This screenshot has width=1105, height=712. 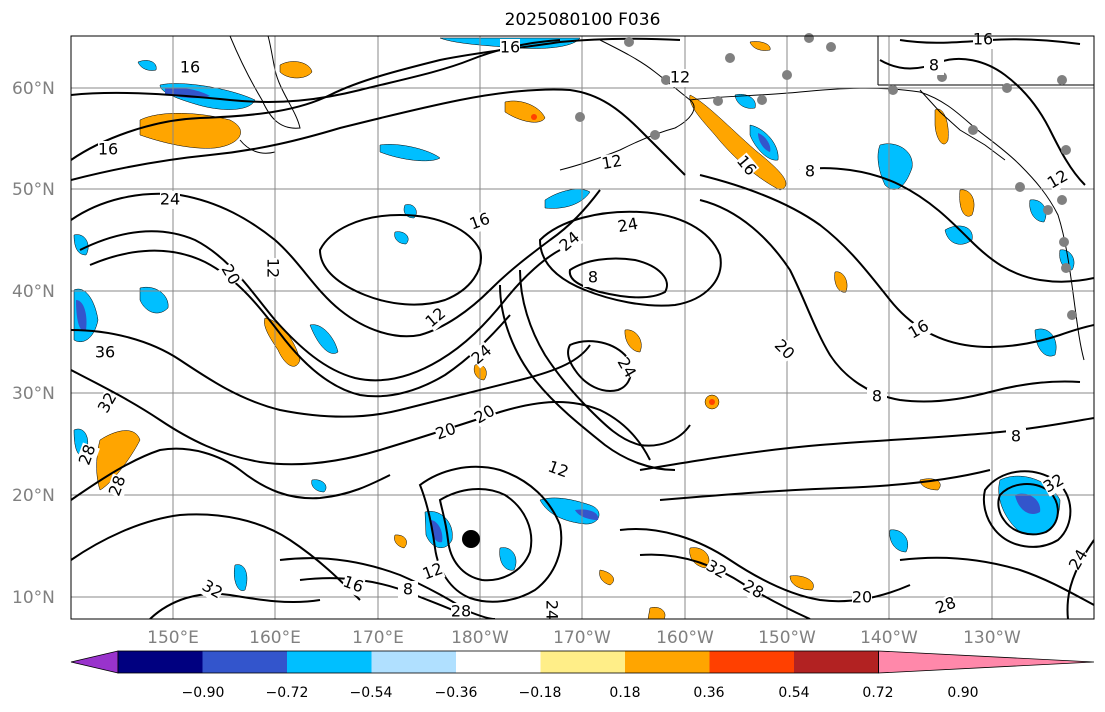 What do you see at coordinates (992, 638) in the screenshot?
I see `lon-label-130w: 130°W` at bounding box center [992, 638].